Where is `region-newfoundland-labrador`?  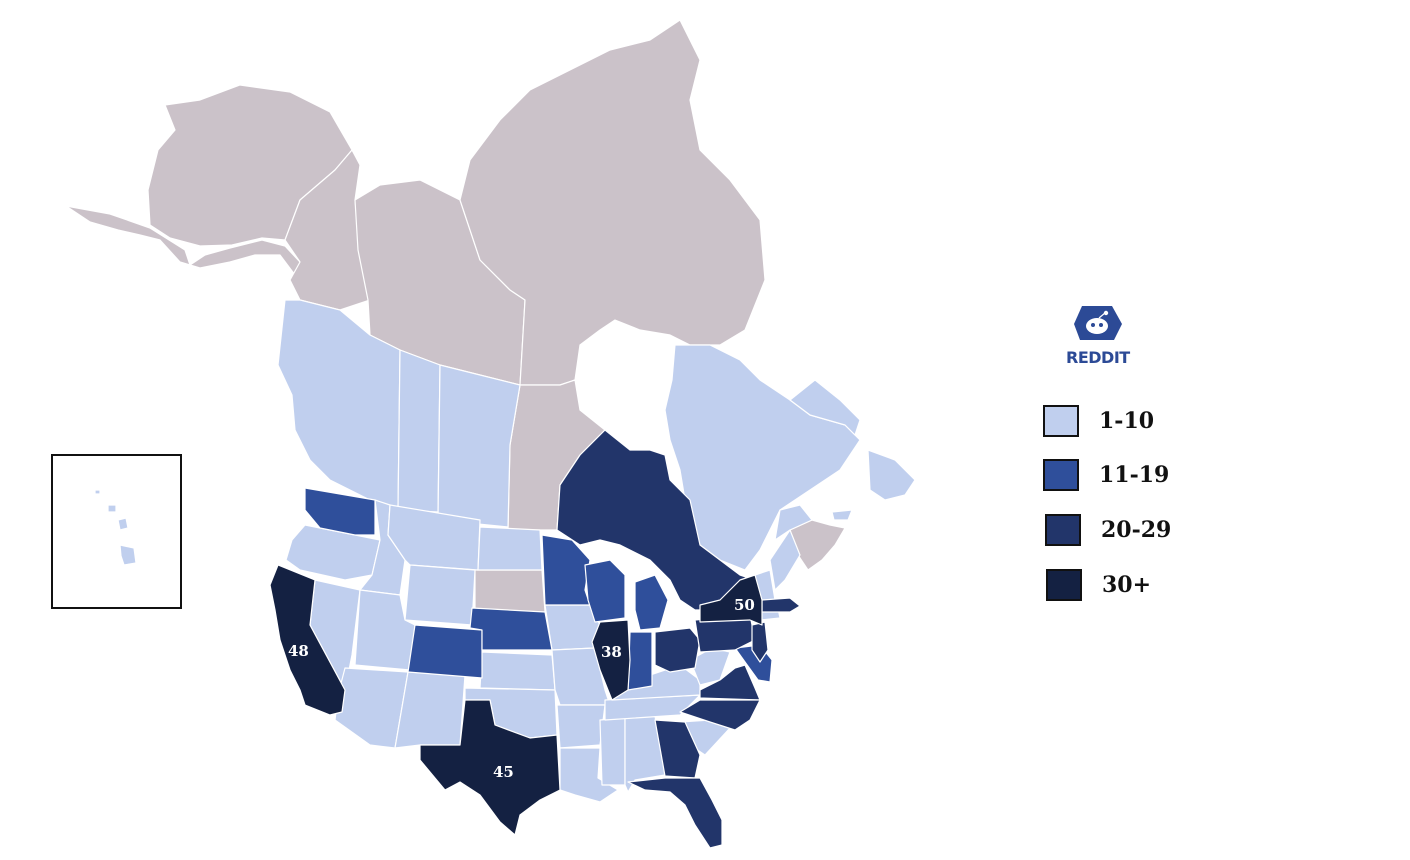 region-newfoundland-labrador is located at coordinates (852, 440).